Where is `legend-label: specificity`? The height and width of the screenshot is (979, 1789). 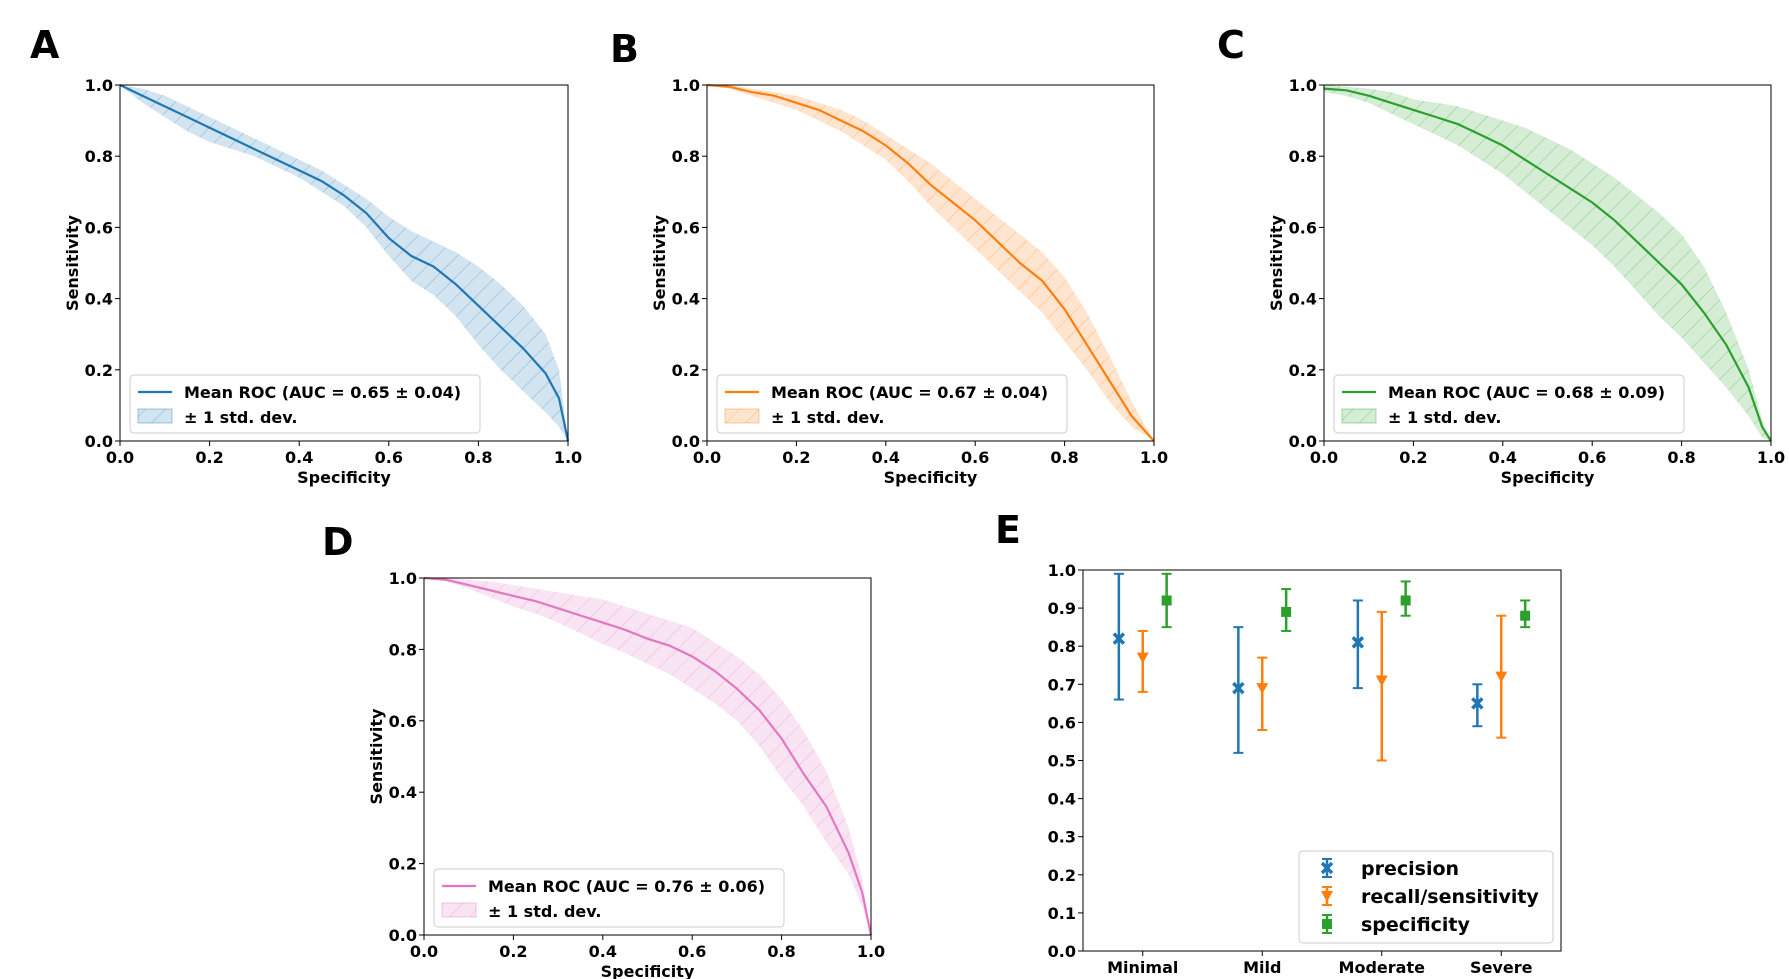
legend-label: specificity is located at coordinates (1416, 925).